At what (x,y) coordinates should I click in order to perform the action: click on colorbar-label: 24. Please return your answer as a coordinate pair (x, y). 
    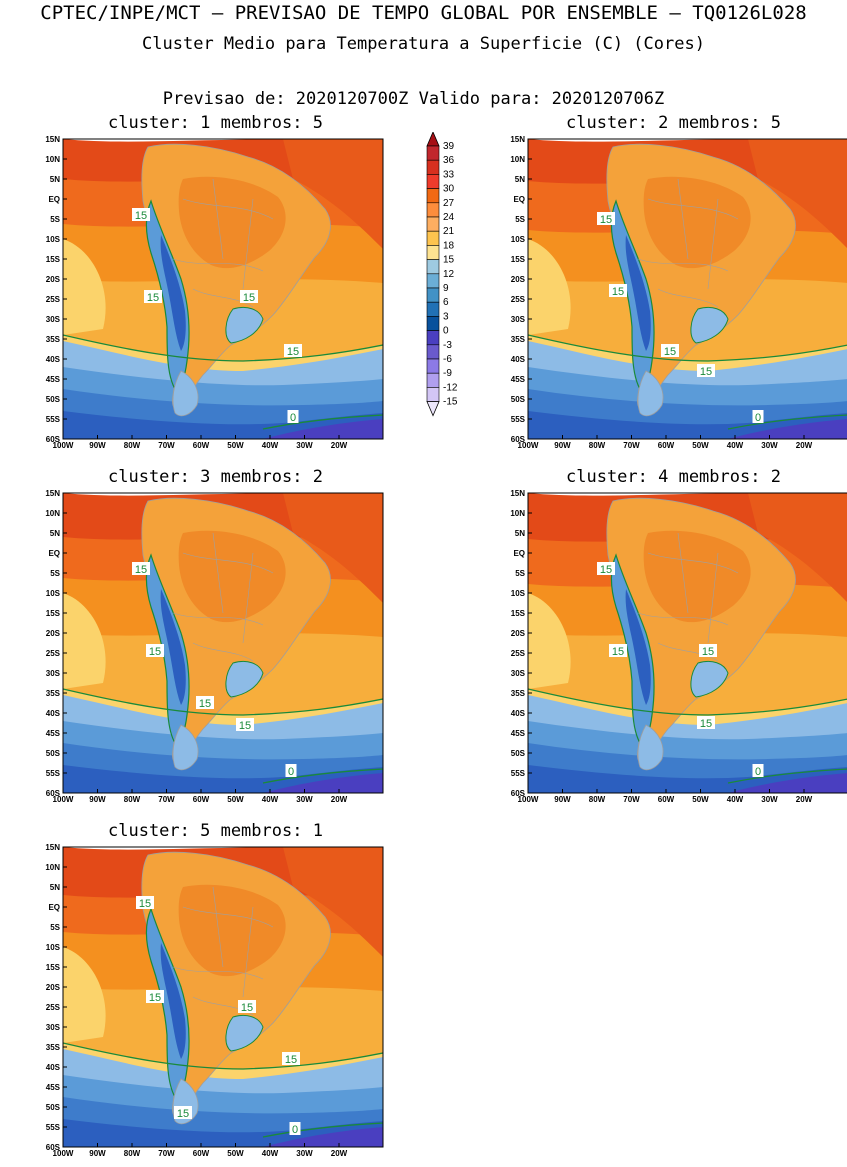
    Looking at the image, I should click on (449, 217).